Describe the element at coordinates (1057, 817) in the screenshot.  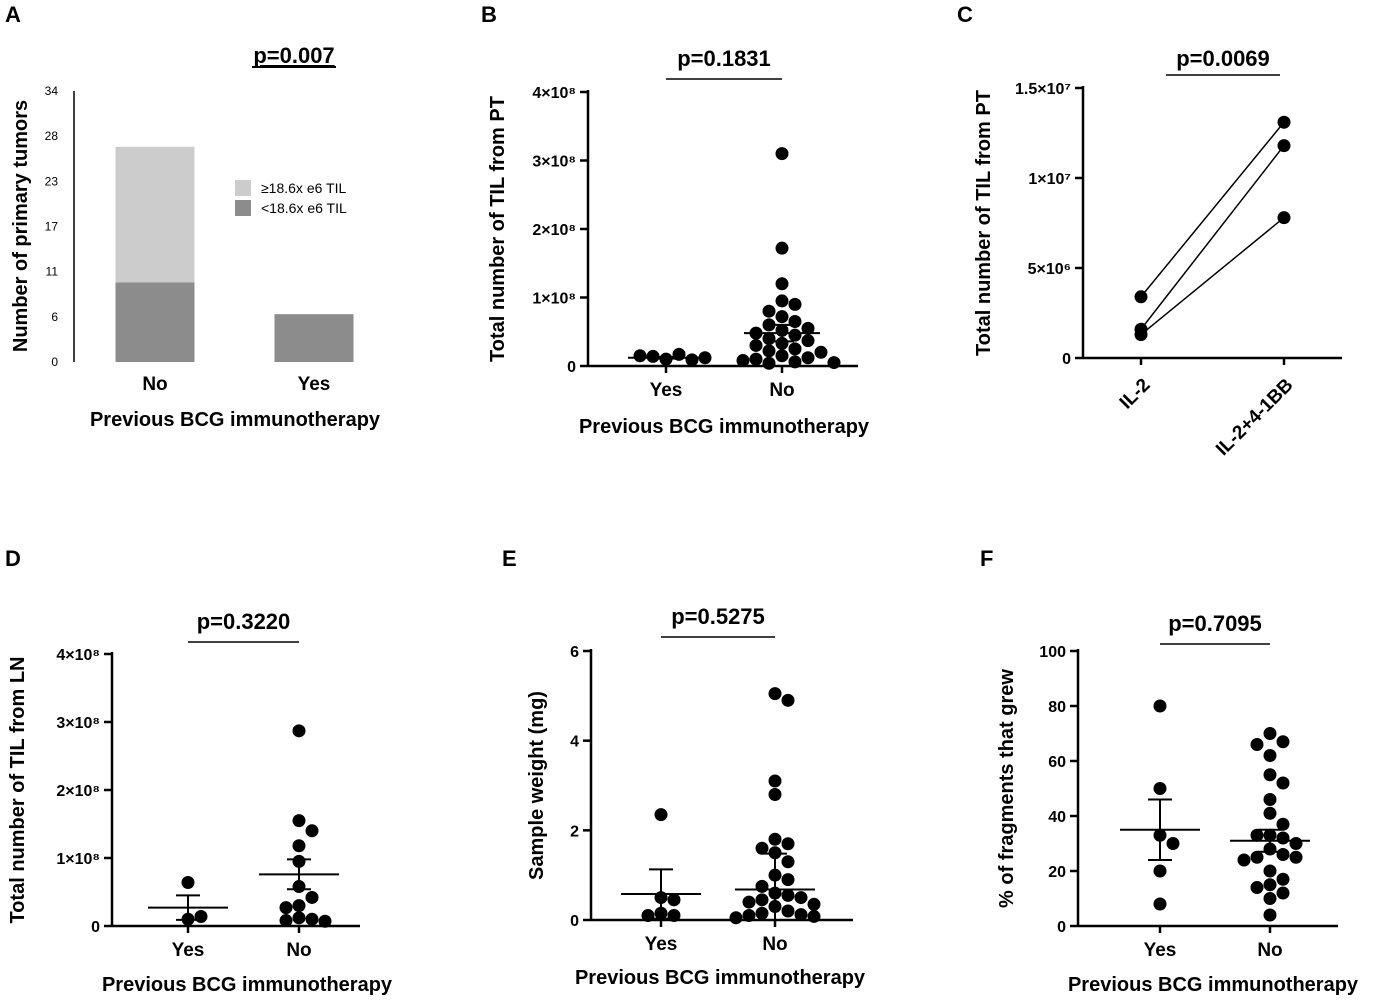
I see `y-tick-label: 40` at that location.